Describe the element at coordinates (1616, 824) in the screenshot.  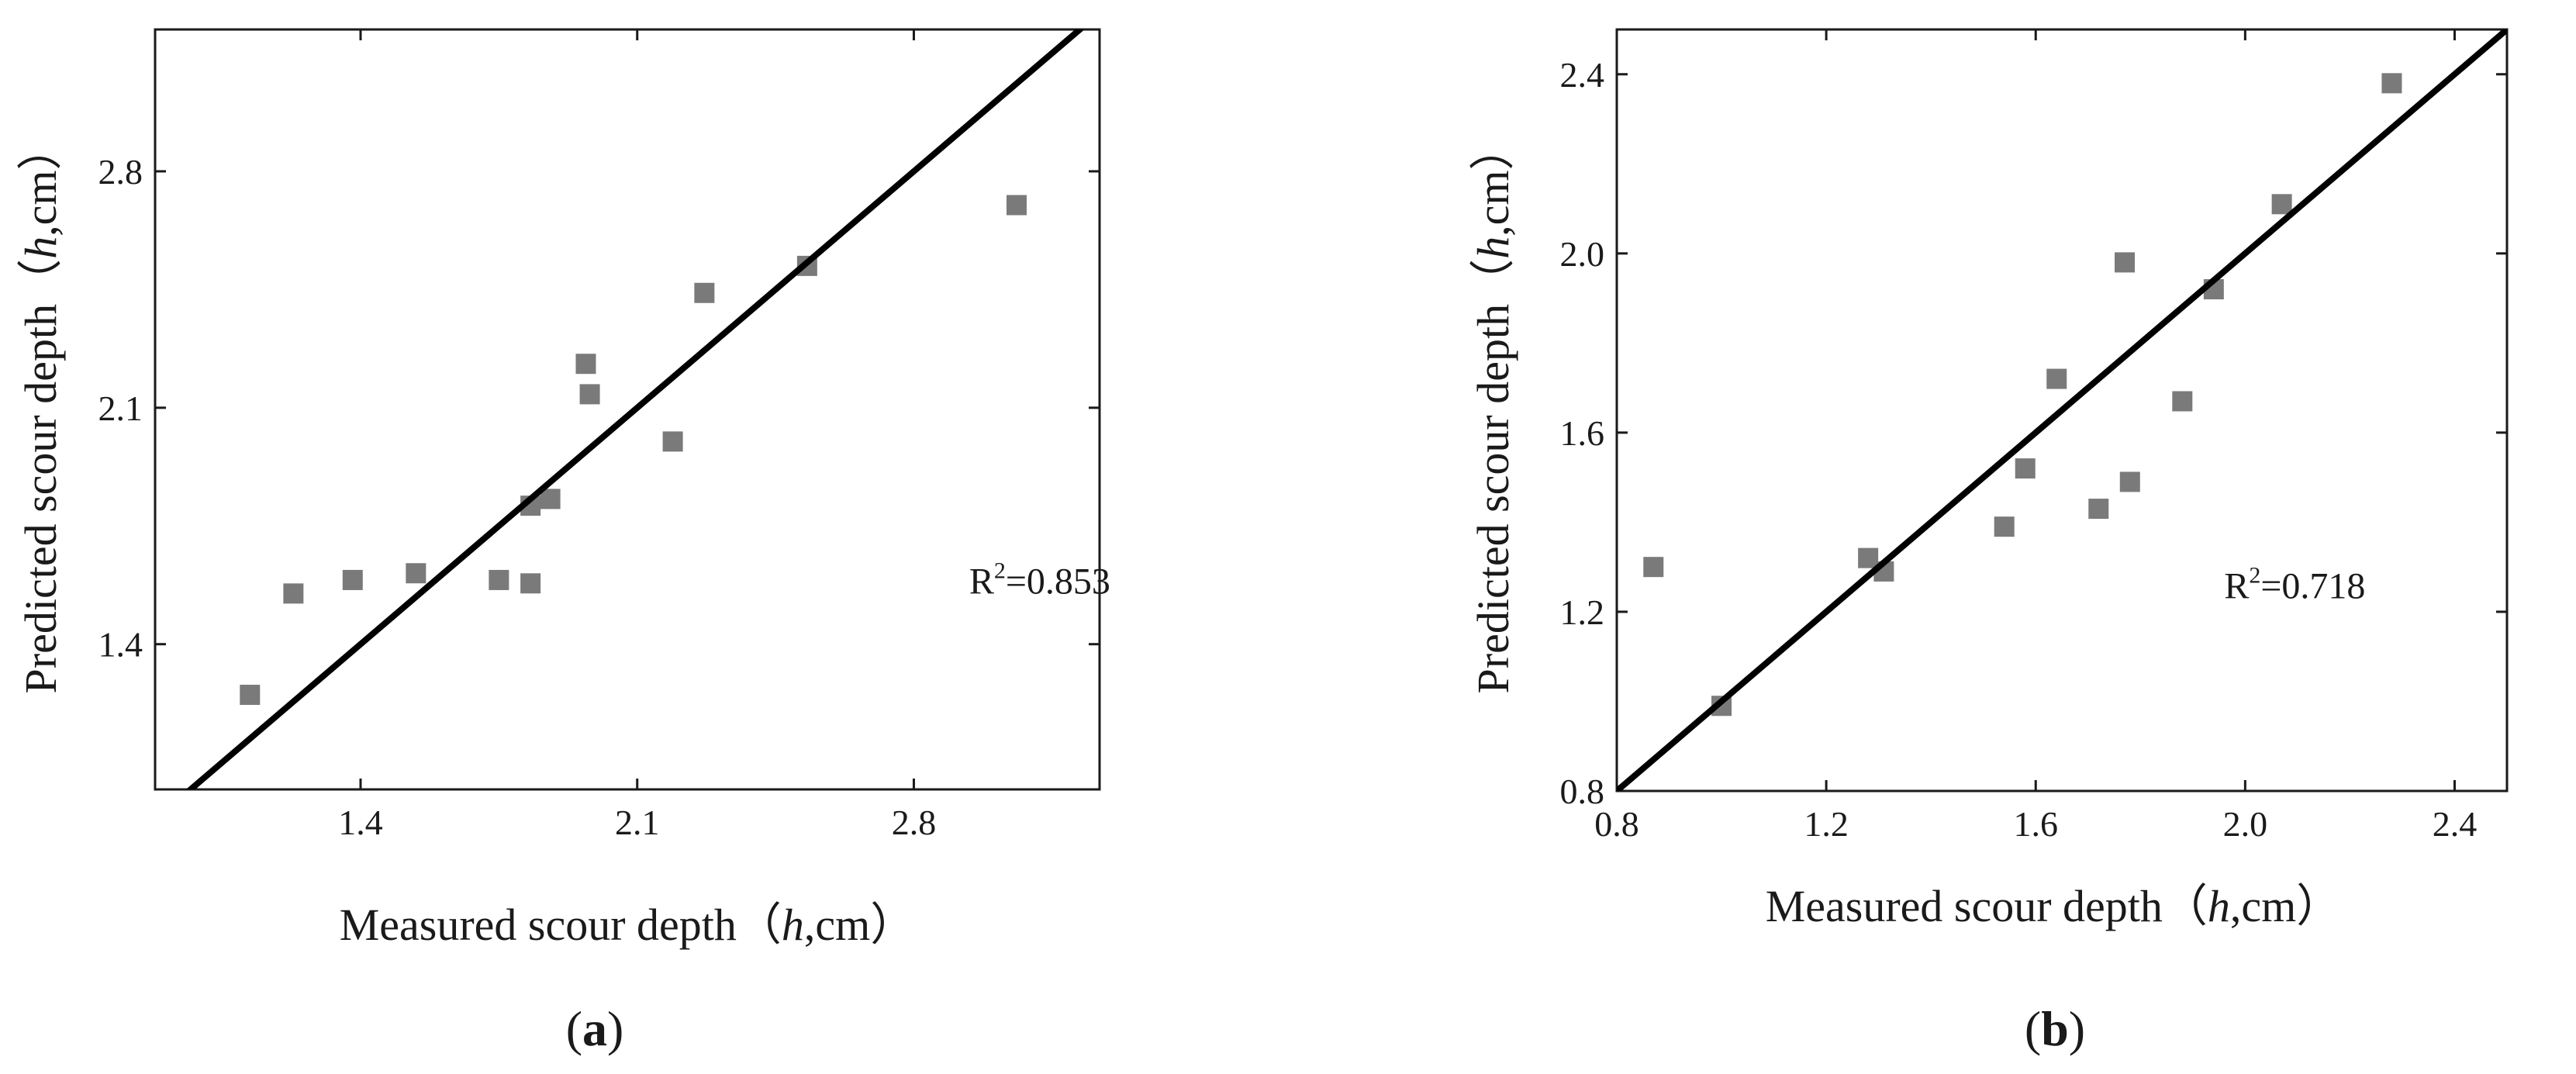
I see `x-tick-label-b: 0.8` at that location.